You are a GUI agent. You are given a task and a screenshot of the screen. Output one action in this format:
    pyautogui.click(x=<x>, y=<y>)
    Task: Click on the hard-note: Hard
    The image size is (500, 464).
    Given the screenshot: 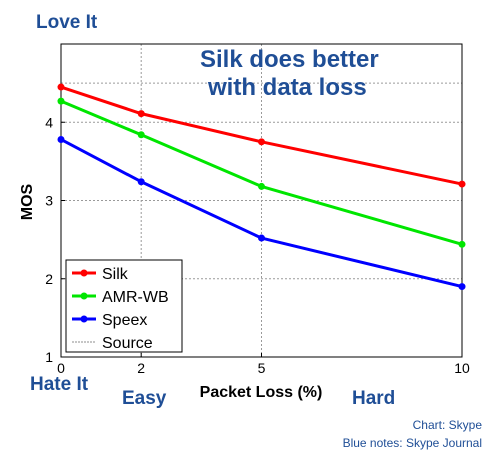 What is the action you would take?
    pyautogui.click(x=374, y=398)
    